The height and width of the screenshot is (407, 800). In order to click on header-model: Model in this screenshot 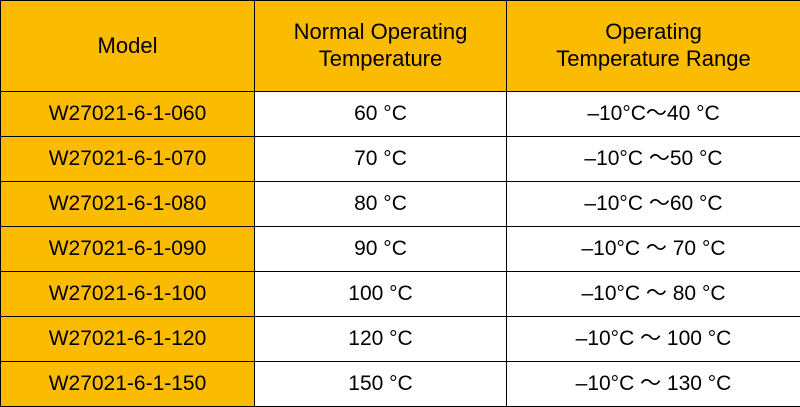, I will do `click(127, 46)`.